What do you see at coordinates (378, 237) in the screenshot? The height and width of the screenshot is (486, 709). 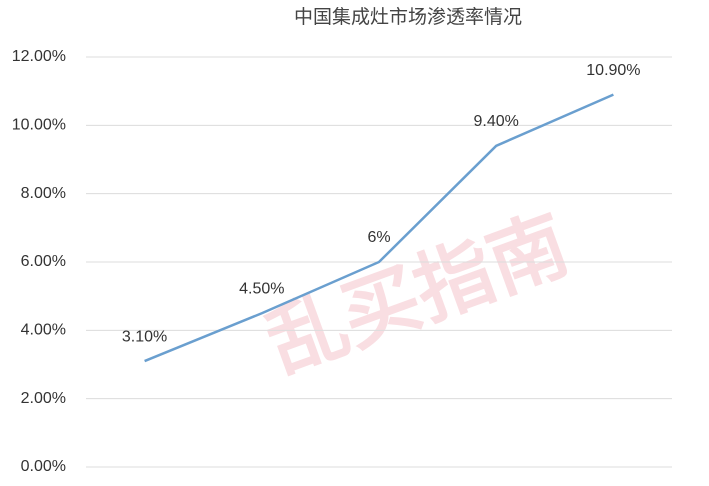 I see `data-label: 6%` at bounding box center [378, 237].